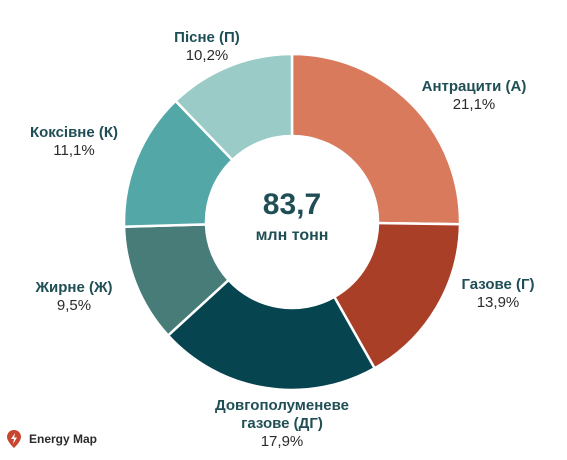 The width and height of the screenshot is (567, 460). I want to click on slice-category-label: Газове (Г), so click(497, 284).